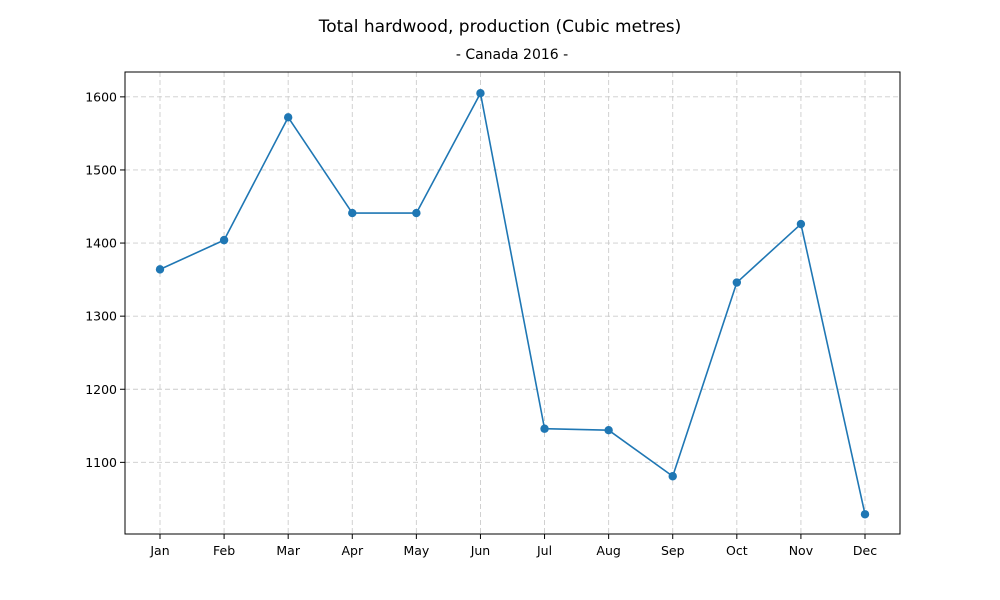  Describe the element at coordinates (672, 476) in the screenshot. I see `data-point-sep` at that location.